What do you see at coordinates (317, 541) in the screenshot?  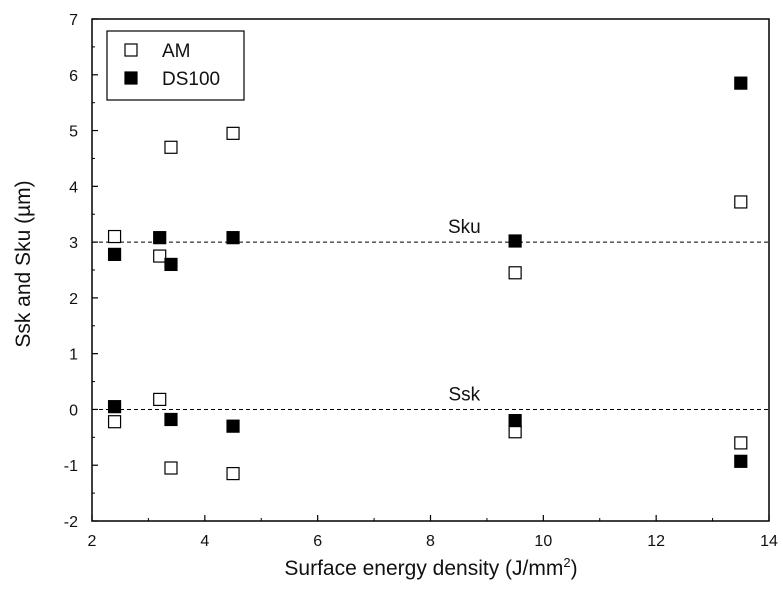 I see `x-tick-label: 6` at bounding box center [317, 541].